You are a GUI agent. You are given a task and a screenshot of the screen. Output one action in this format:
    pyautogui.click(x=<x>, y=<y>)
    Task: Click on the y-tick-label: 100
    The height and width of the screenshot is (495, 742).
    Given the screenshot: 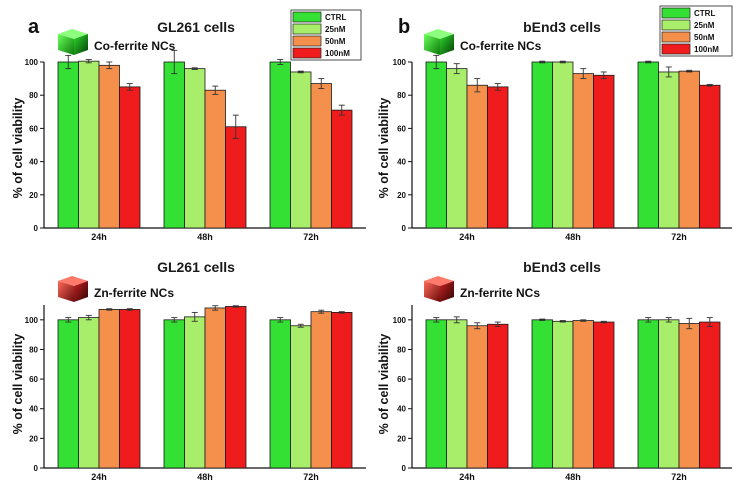 What is the action you would take?
    pyautogui.click(x=32, y=320)
    